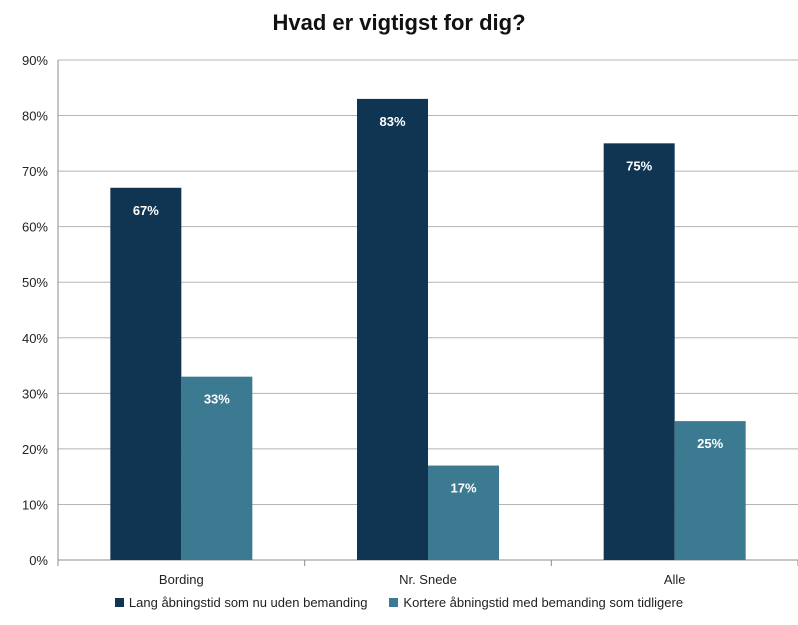 The width and height of the screenshot is (798, 625). Describe the element at coordinates (181, 579) in the screenshot. I see `x-tick-label: Bording` at that location.